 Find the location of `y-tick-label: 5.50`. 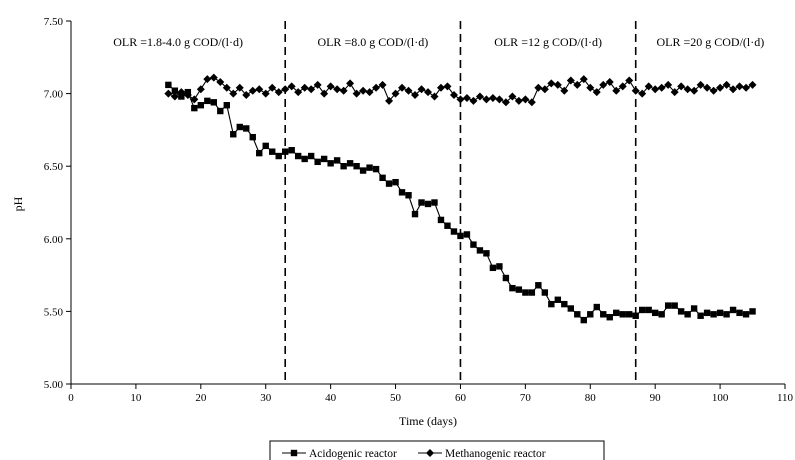

y-tick-label: 5.50 is located at coordinates (54, 312).